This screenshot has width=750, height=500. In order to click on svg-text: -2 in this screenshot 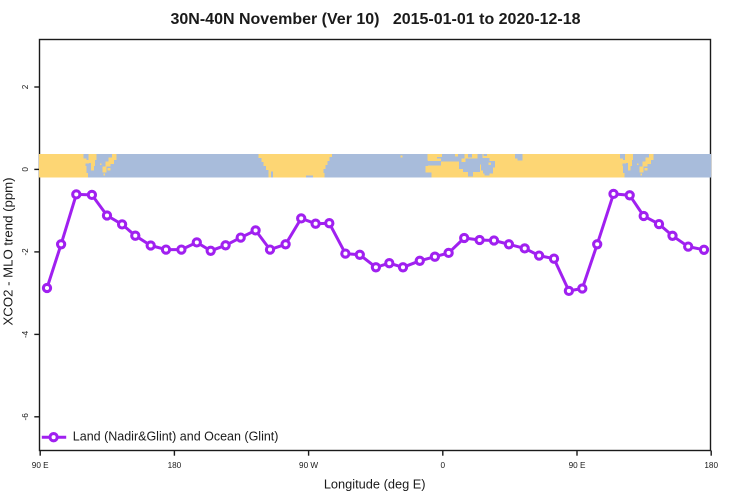, I will do `click(25, 252)`.